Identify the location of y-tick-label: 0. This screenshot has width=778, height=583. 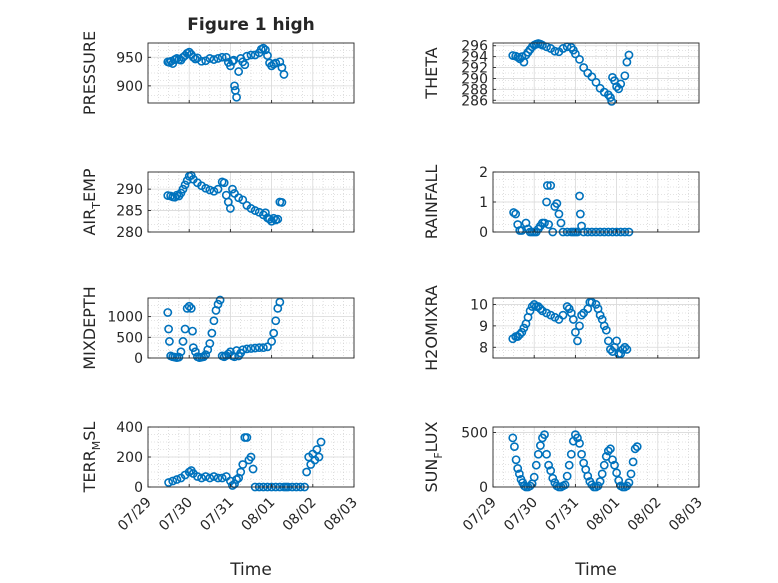
(138, 359).